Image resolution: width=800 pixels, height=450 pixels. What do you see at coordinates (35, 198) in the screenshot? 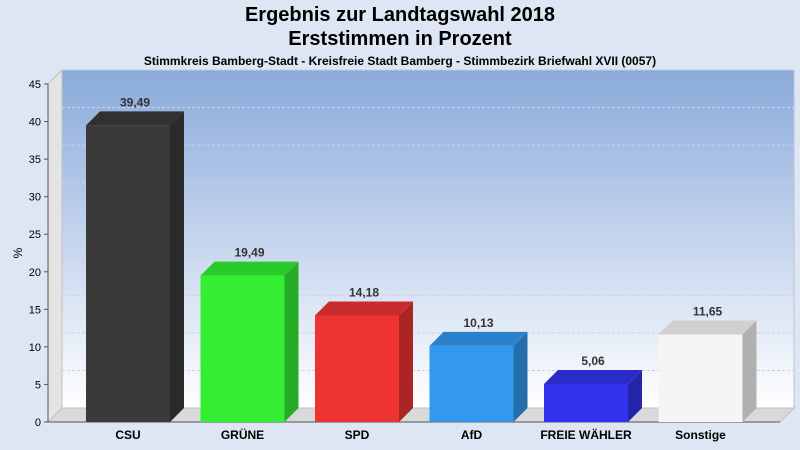
I see `y-tick-label: 30` at bounding box center [35, 198].